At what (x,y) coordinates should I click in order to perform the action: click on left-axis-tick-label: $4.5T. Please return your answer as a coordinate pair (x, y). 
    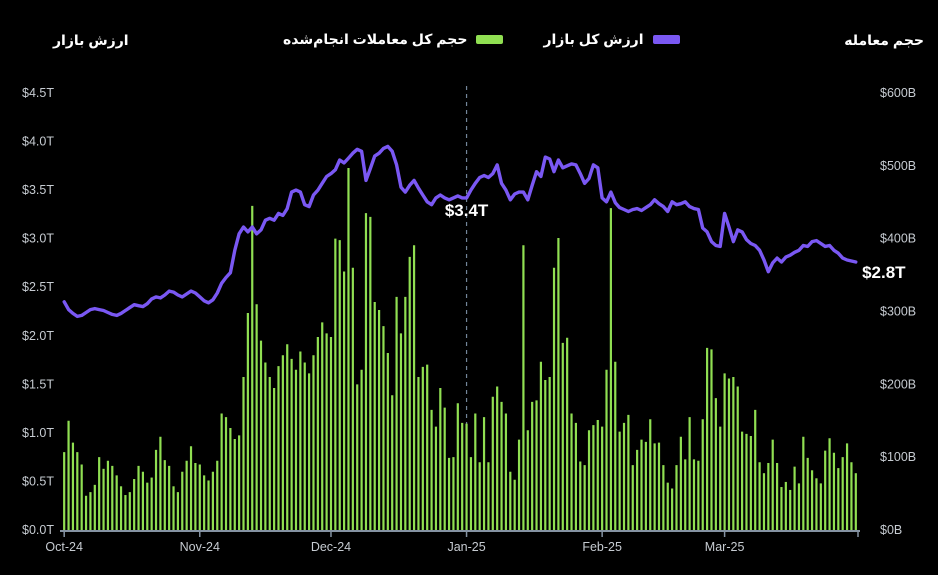
    Looking at the image, I should click on (38, 93).